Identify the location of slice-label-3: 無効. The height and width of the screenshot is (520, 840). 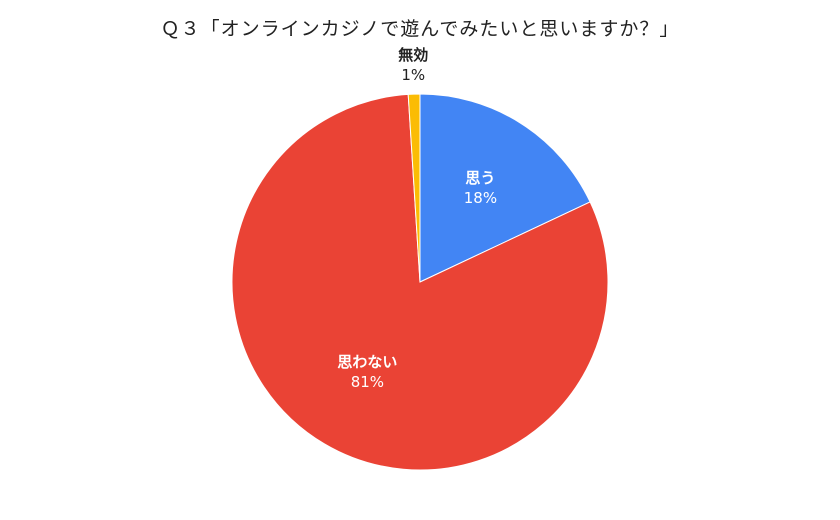
(413, 55).